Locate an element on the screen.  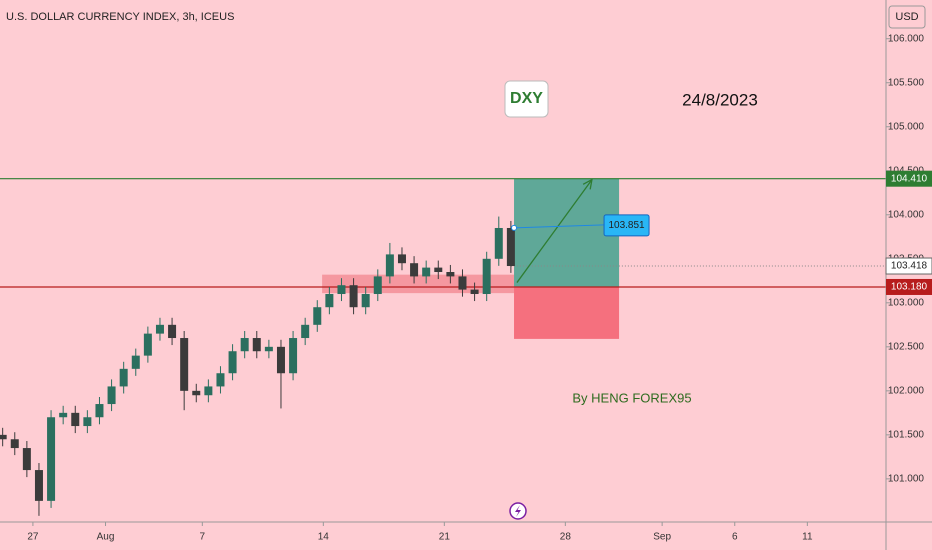
level-tag-label: 104.410 is located at coordinates (909, 178).